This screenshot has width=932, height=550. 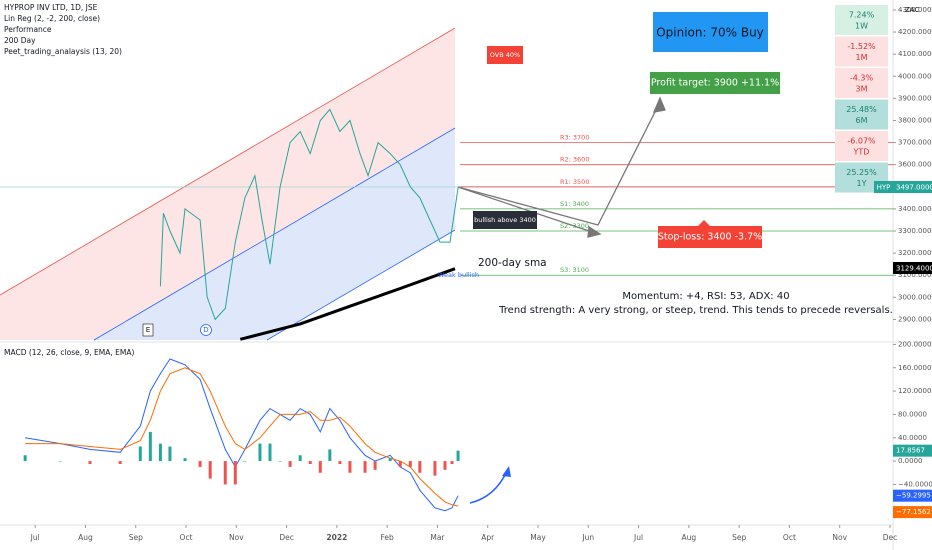 I want to click on performance-change: -1.52%, so click(x=861, y=46).